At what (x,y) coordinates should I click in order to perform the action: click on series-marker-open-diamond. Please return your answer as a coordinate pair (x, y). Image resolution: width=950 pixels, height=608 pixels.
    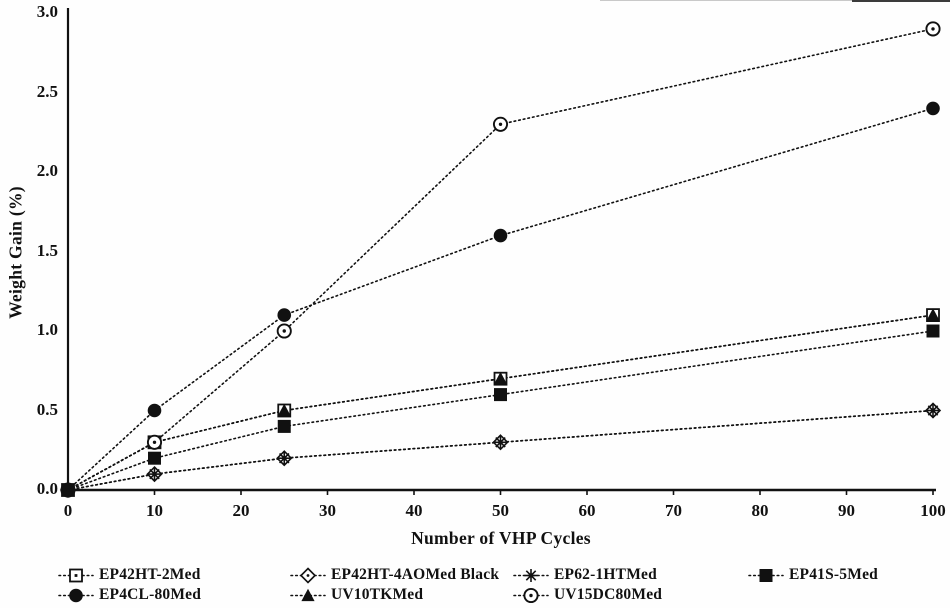
    Looking at the image, I should click on (308, 575).